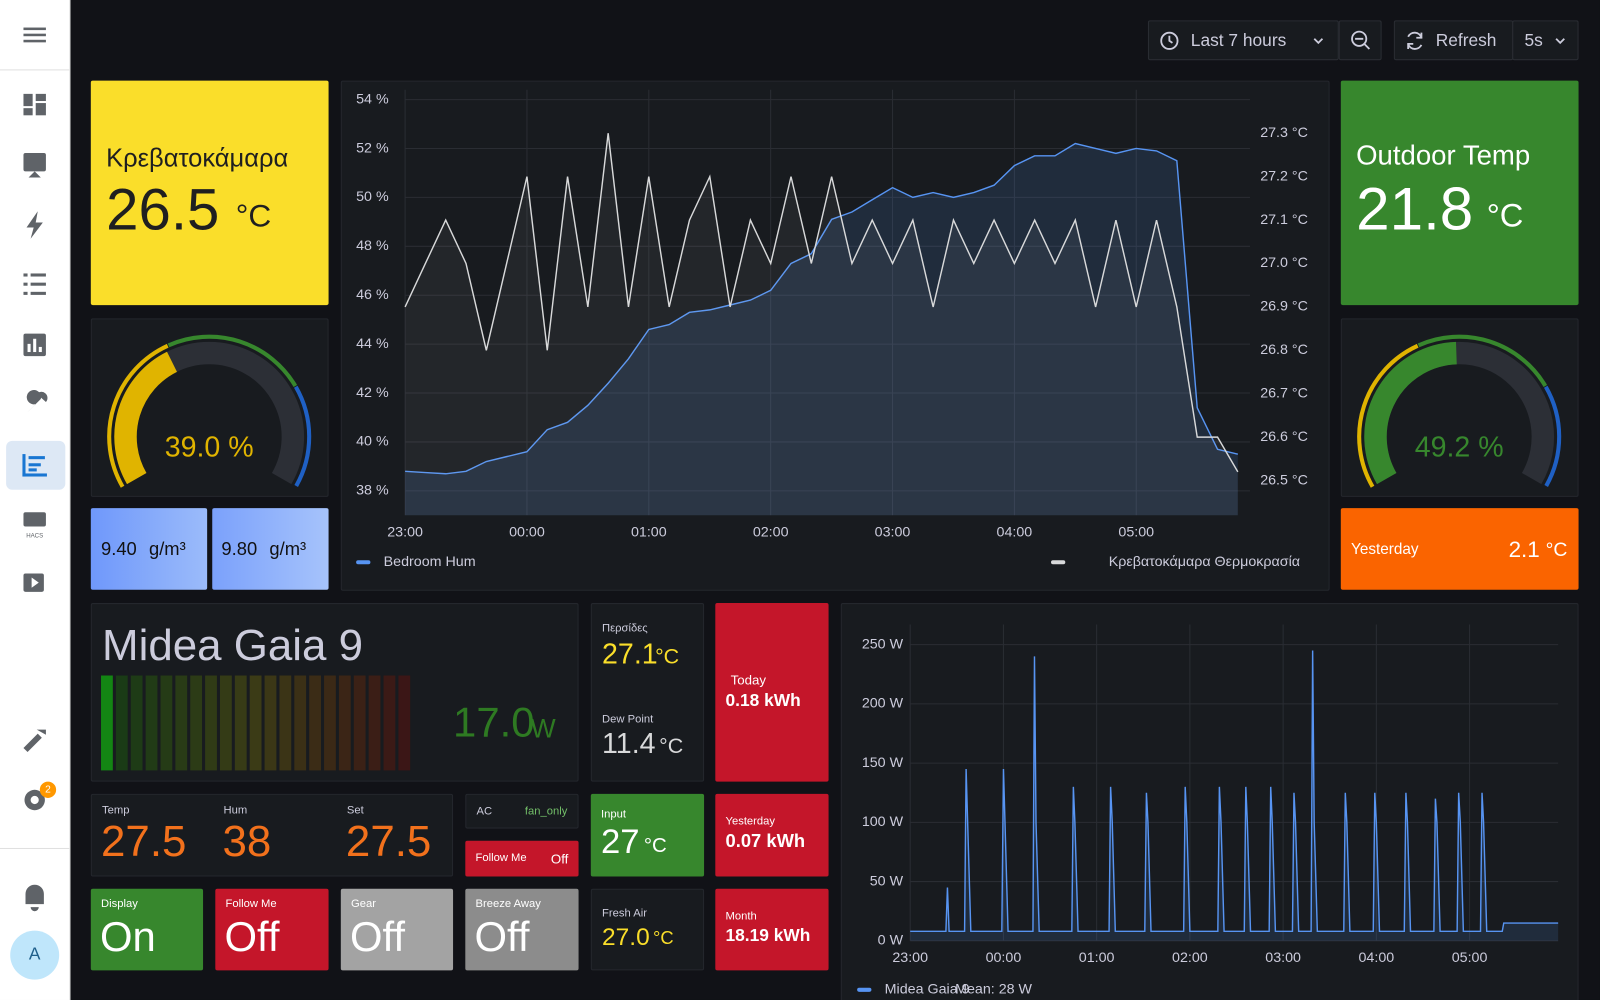 The height and width of the screenshot is (1000, 1600). What do you see at coordinates (363, 904) in the screenshot?
I see `tile-title: Gear` at bounding box center [363, 904].